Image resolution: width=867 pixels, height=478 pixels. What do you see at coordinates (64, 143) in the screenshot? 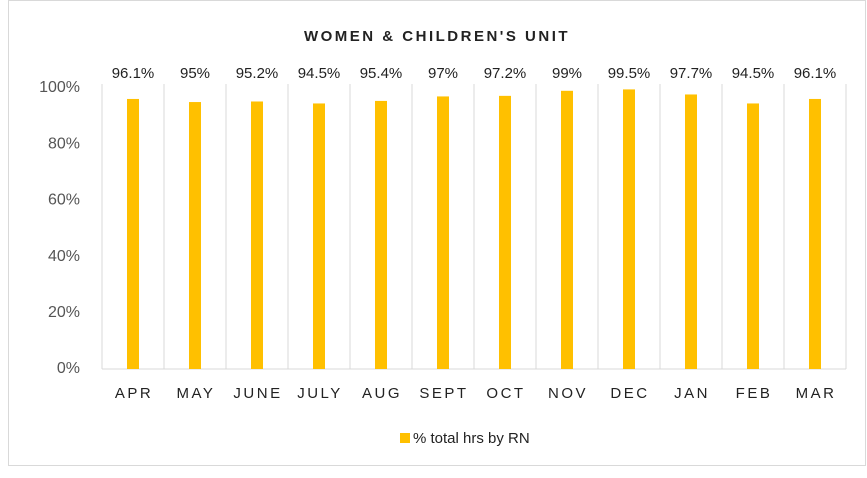
I see `y-tick-label: 80%` at bounding box center [64, 143].